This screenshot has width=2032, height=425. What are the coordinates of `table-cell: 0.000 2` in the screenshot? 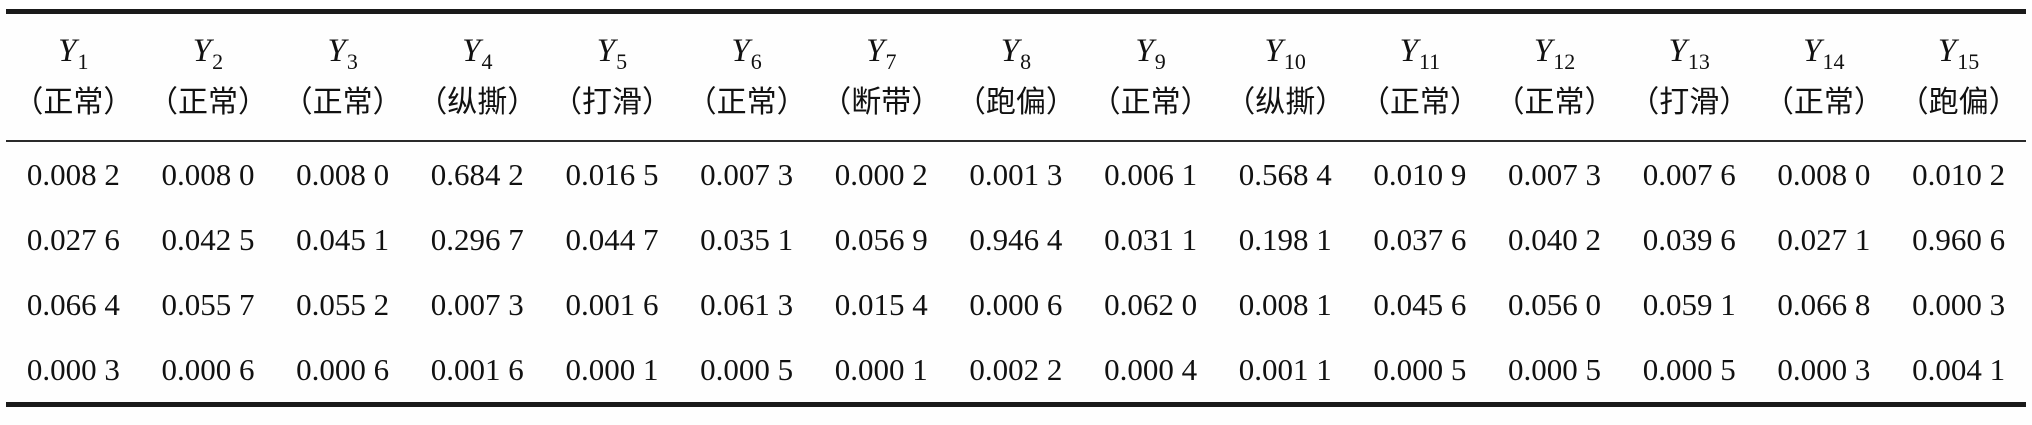 It's located at (881, 174).